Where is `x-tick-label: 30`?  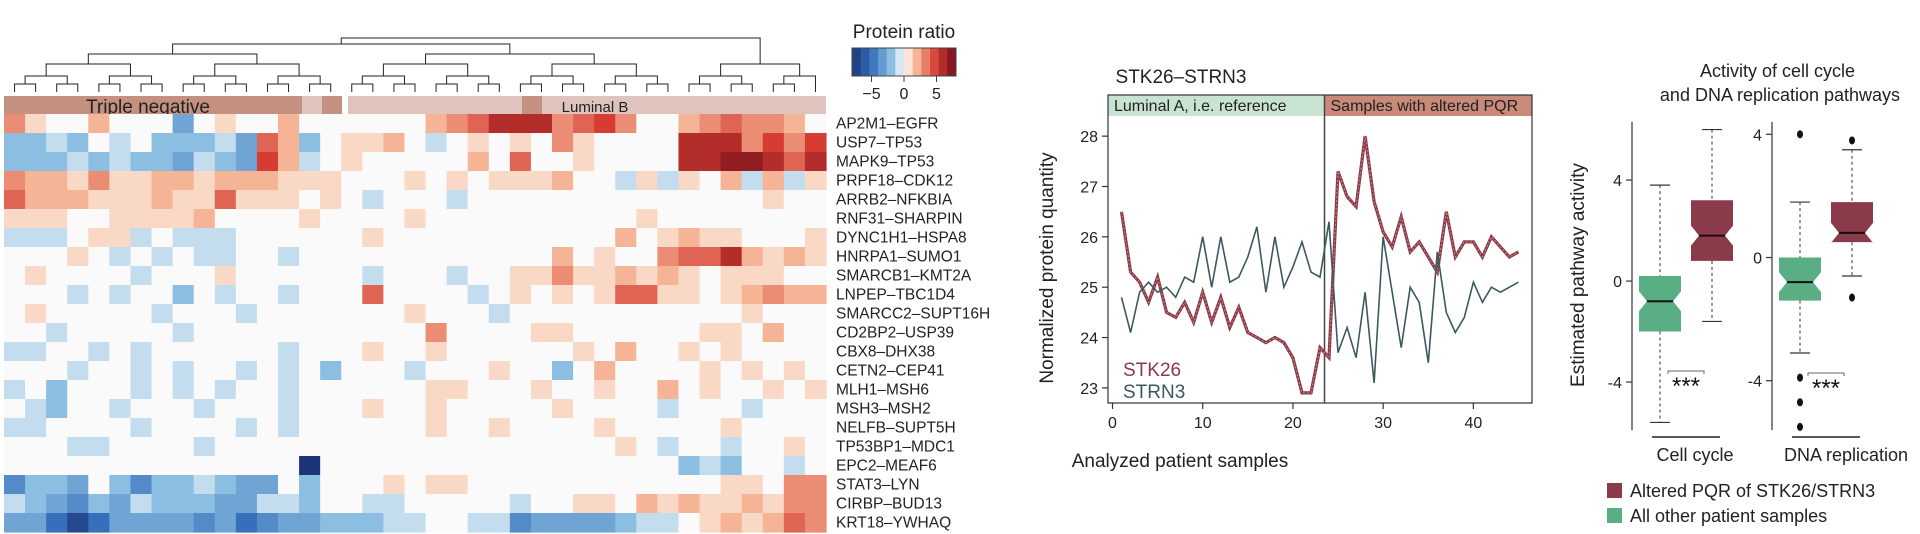 x-tick-label: 30 is located at coordinates (1383, 423).